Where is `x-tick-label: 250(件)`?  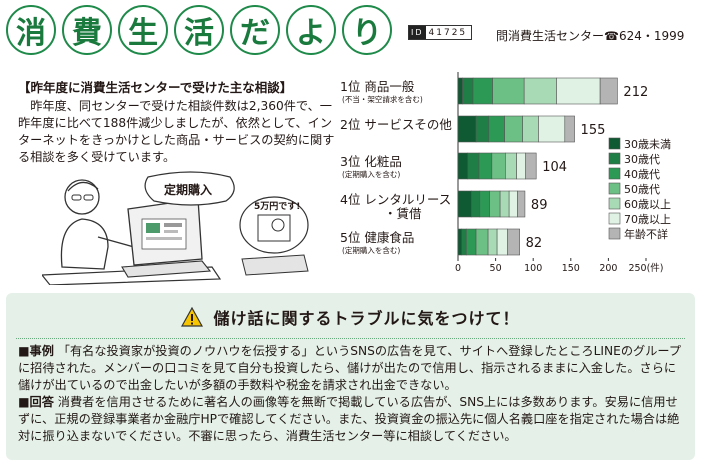 x-tick-label: 250(件) is located at coordinates (645, 268).